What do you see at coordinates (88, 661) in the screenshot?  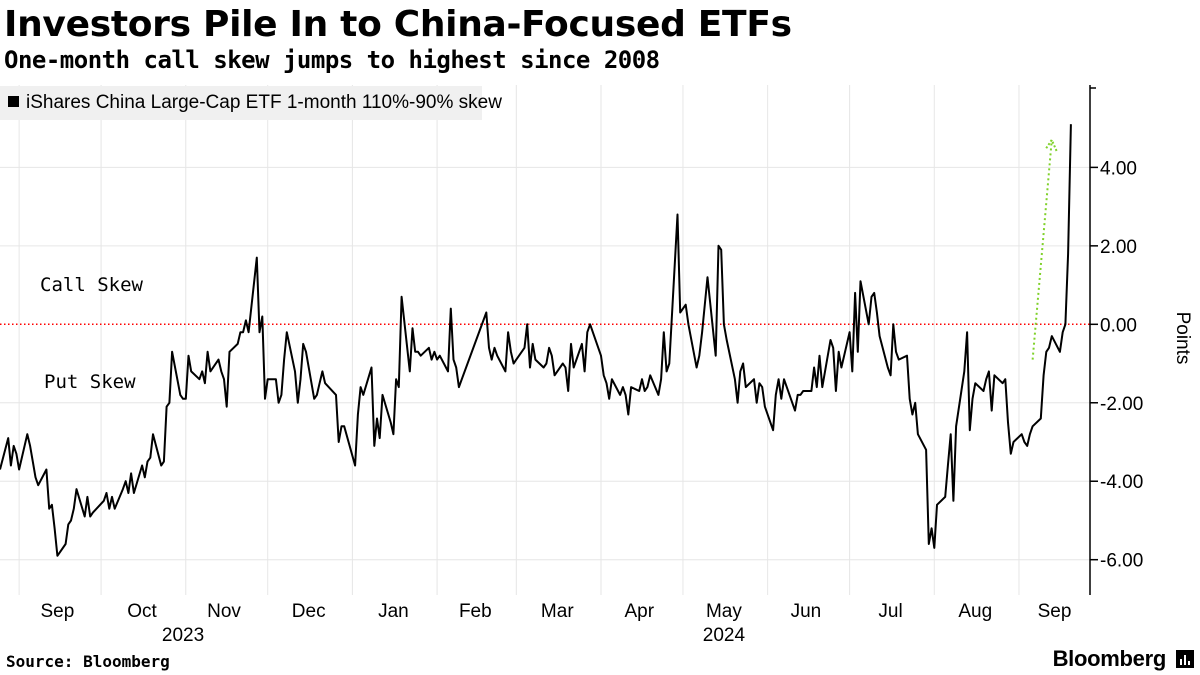 I see `source-note: Source: Bloomberg` at bounding box center [88, 661].